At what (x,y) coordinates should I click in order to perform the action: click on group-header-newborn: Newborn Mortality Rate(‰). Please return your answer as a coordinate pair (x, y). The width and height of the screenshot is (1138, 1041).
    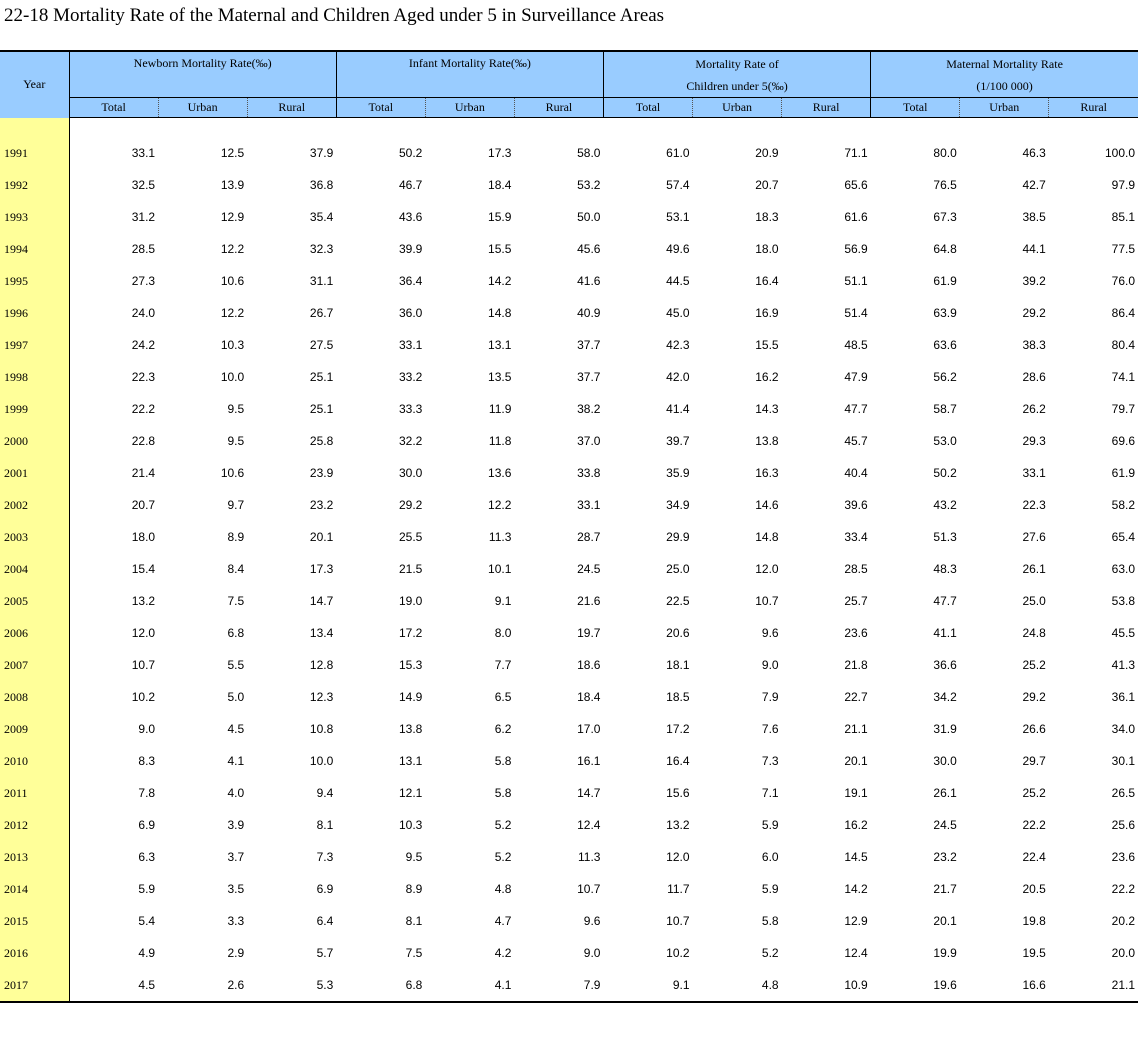
    Looking at the image, I should click on (203, 74).